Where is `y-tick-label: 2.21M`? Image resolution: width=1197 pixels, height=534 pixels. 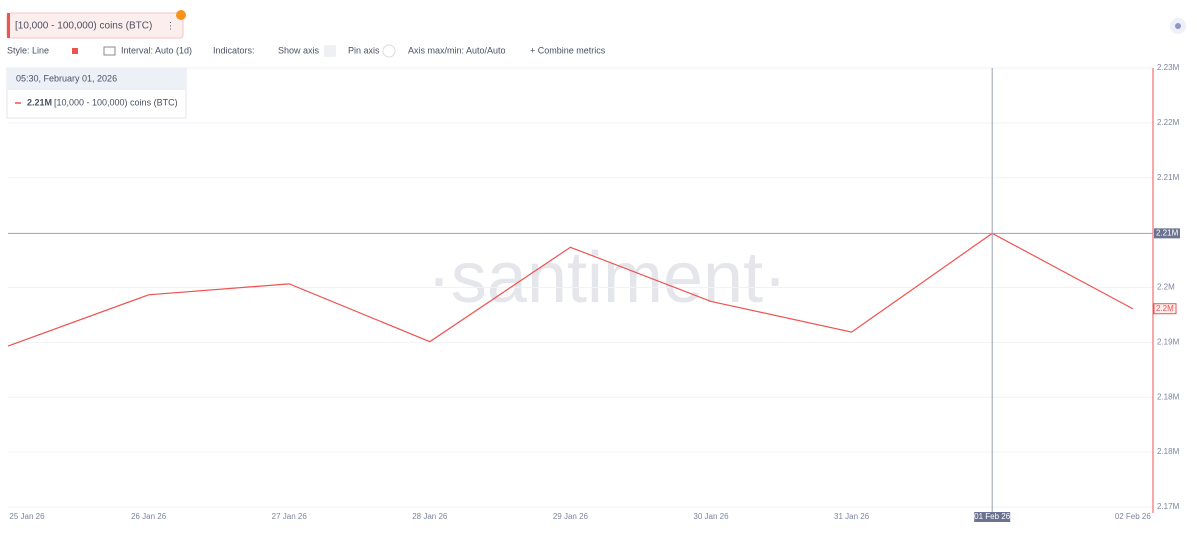 y-tick-label: 2.21M is located at coordinates (1168, 177).